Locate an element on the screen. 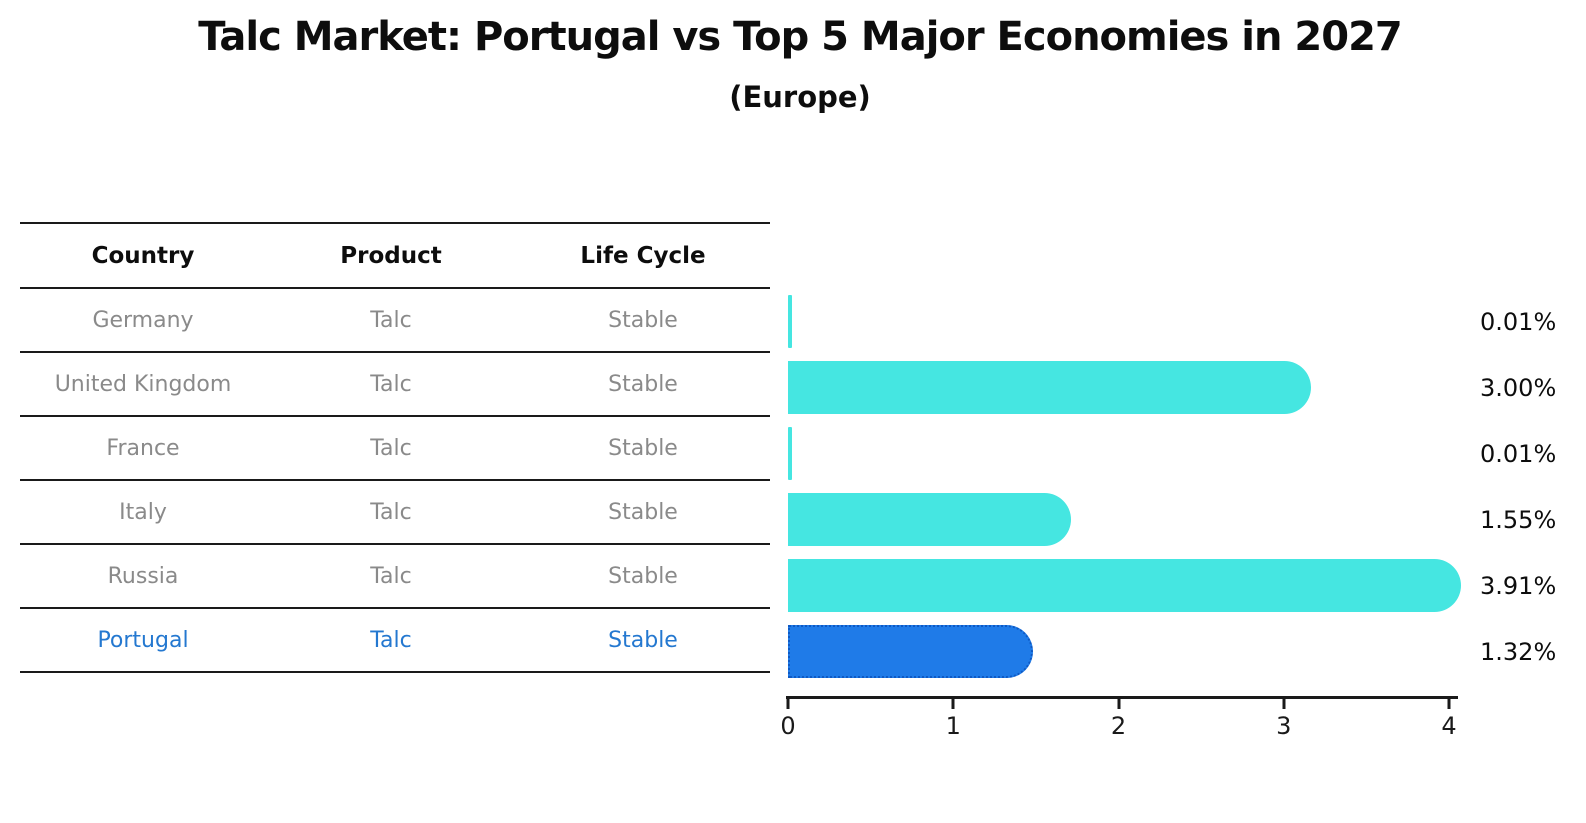 This screenshot has height=823, width=1586. bar-row-united-kingdom is located at coordinates (1168, 388).